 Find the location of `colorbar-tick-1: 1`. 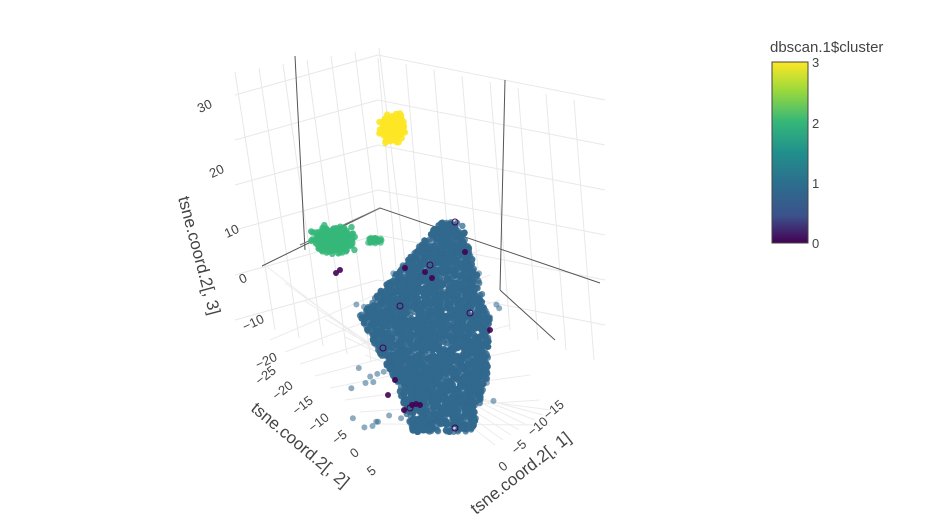

colorbar-tick-1: 1 is located at coordinates (815, 183).